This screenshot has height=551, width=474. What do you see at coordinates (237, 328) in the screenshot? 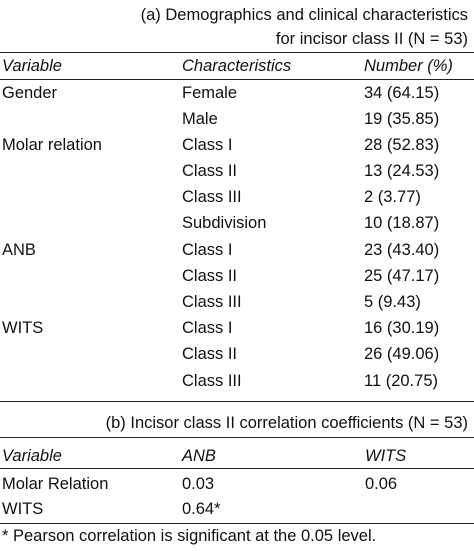
I see `table-row: WITS Class I 16 (30.19)` at bounding box center [237, 328].